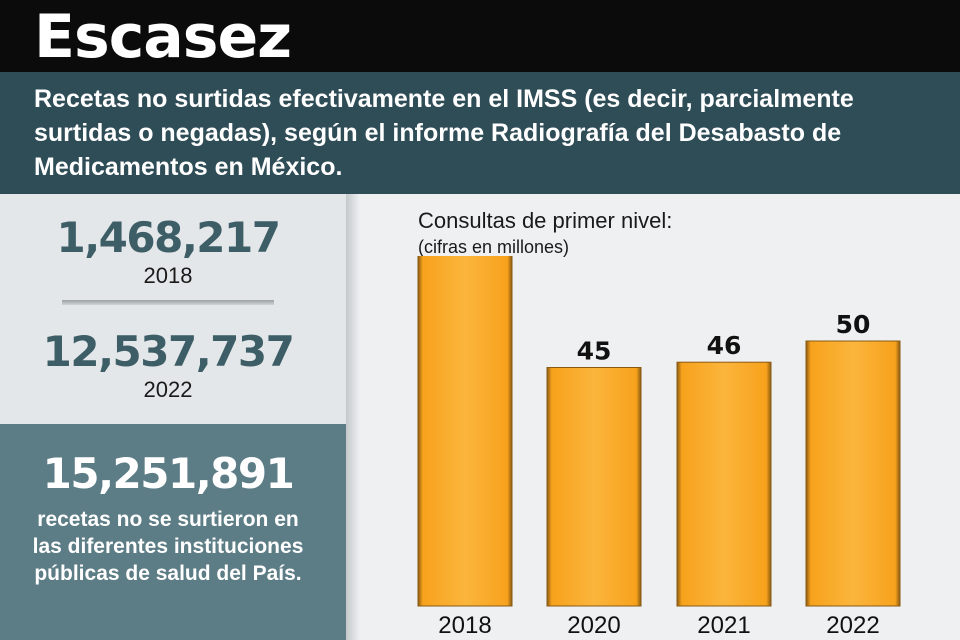  I want to click on stats-panel, so click(173, 309).